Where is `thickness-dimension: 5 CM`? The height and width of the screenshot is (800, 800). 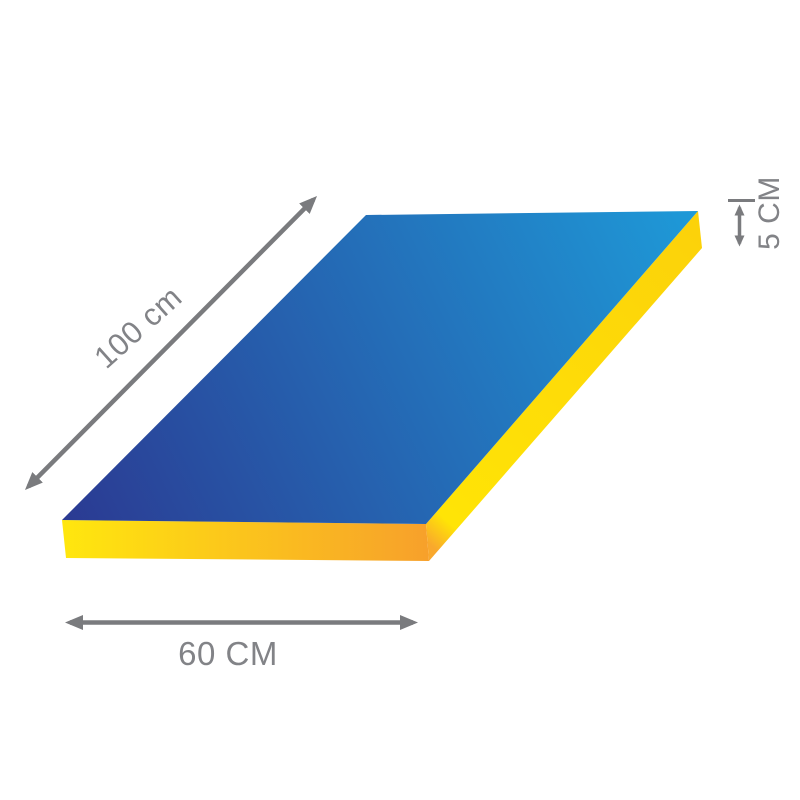
thickness-dimension: 5 CM is located at coordinates (757, 213).